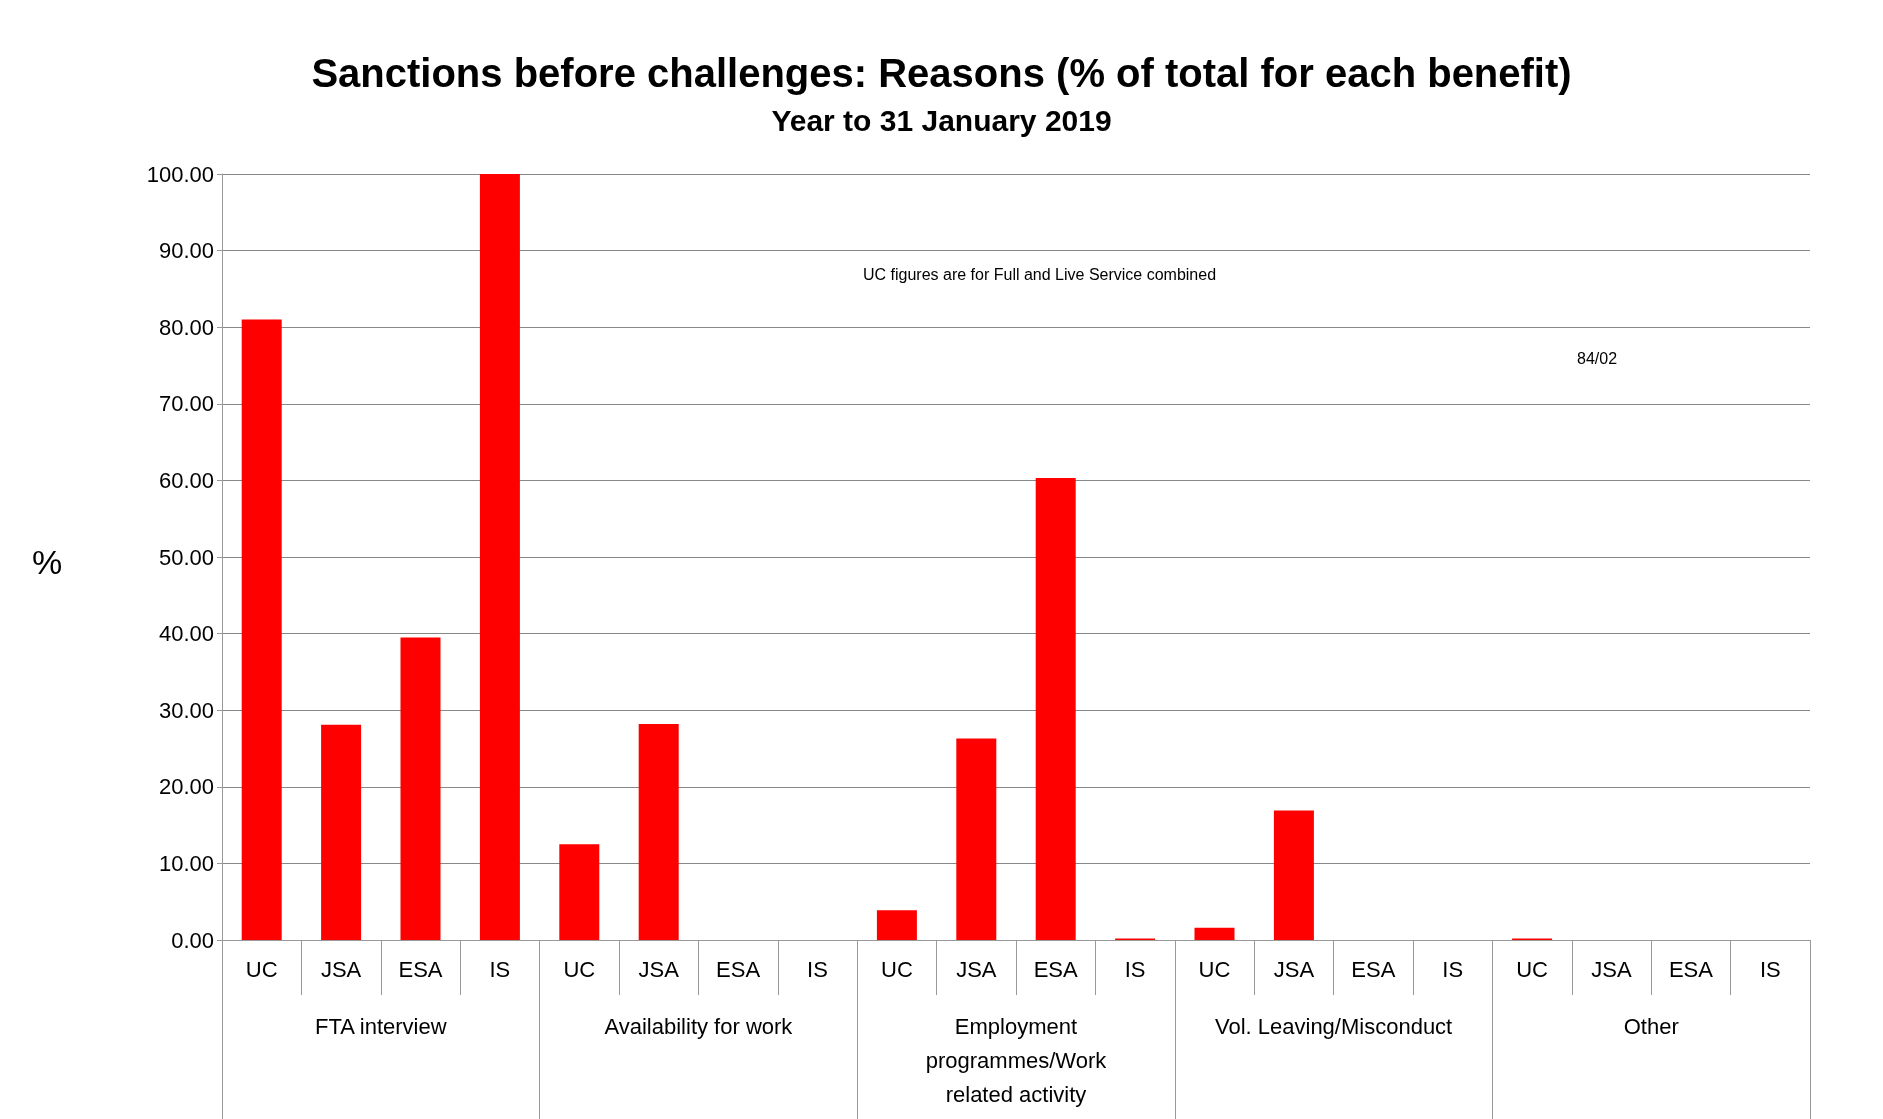 The width and height of the screenshot is (1883, 1119). I want to click on y-tick-label: 0.00, so click(192, 940).